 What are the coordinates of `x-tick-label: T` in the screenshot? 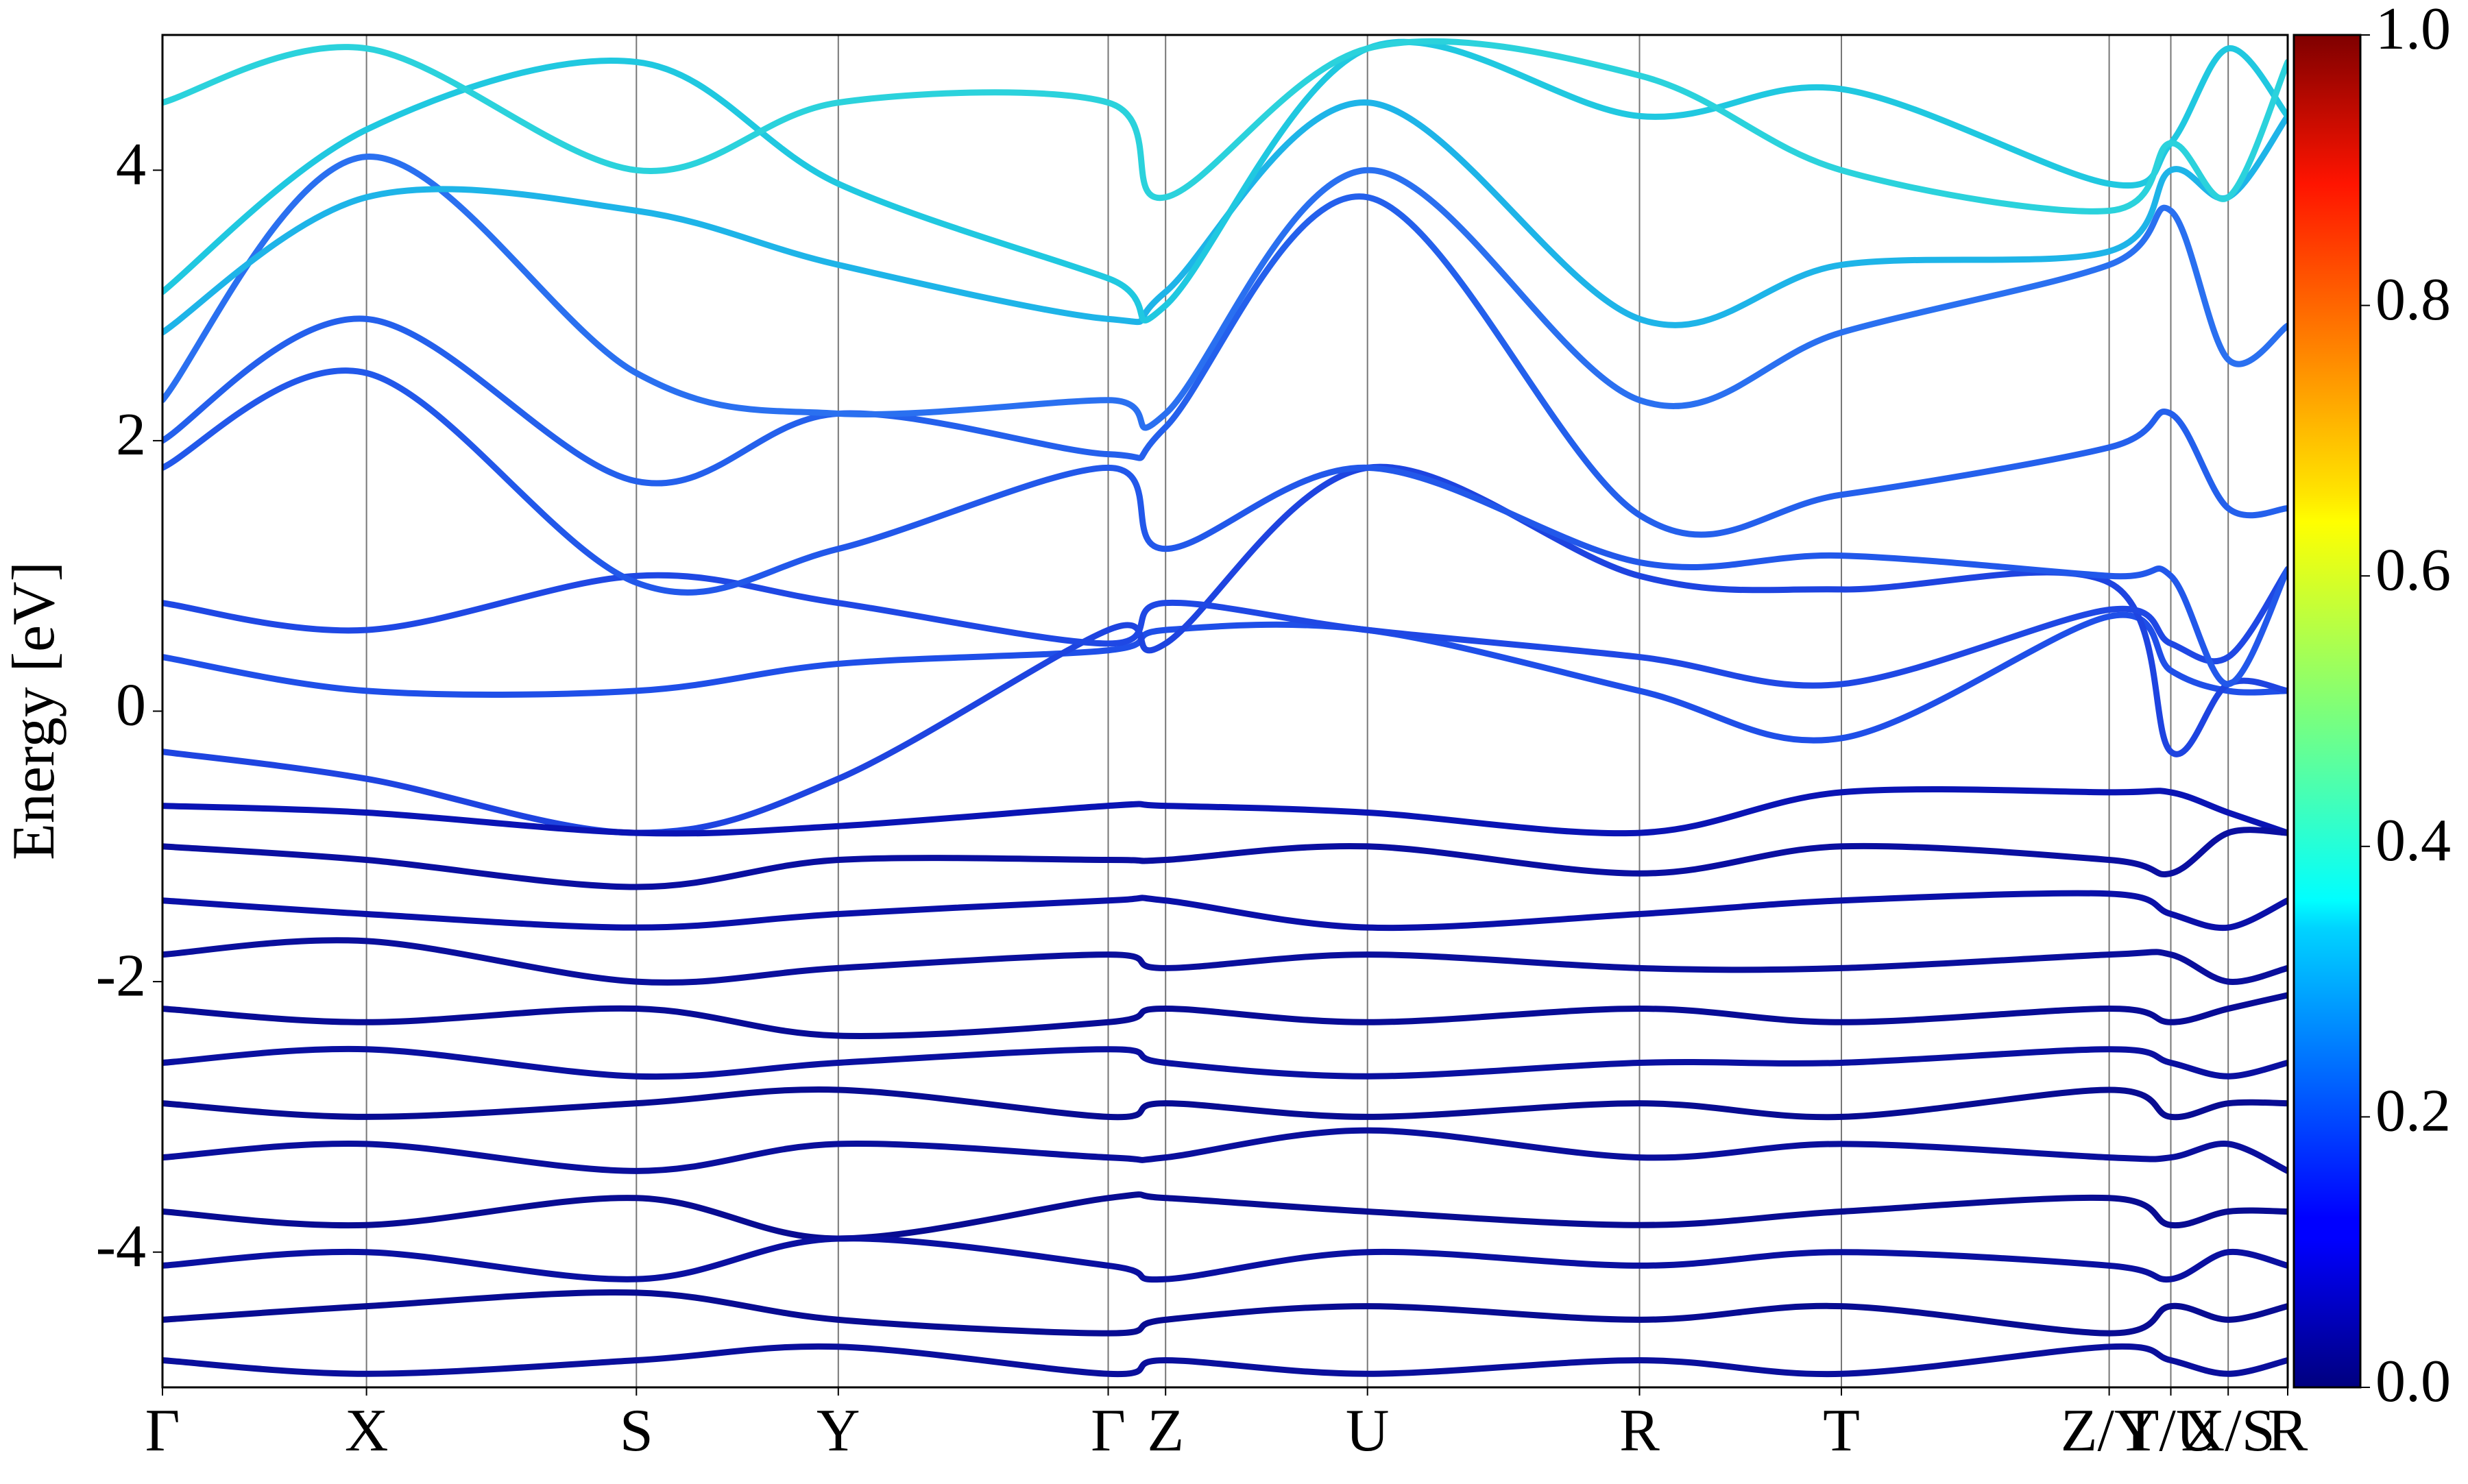 It's located at (1842, 1431).